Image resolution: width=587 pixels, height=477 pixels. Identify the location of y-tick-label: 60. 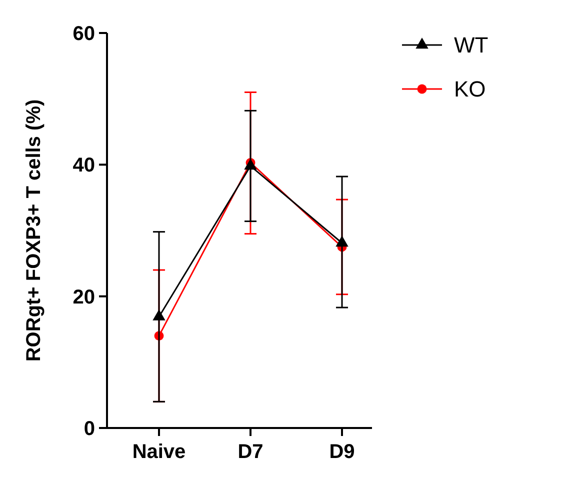
(83, 34).